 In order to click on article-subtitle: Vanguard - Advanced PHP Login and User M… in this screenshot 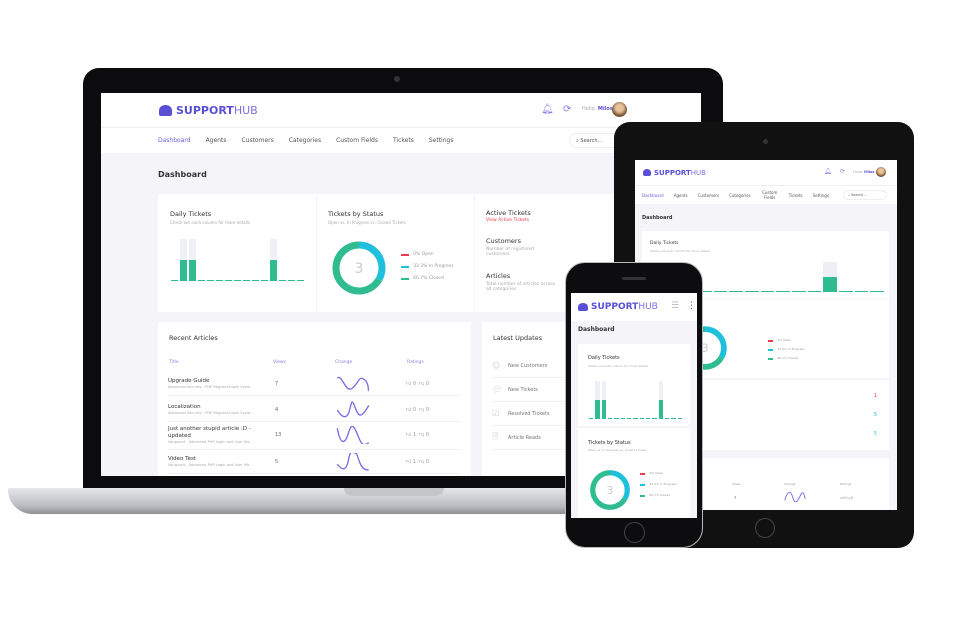, I will do `click(210, 465)`.